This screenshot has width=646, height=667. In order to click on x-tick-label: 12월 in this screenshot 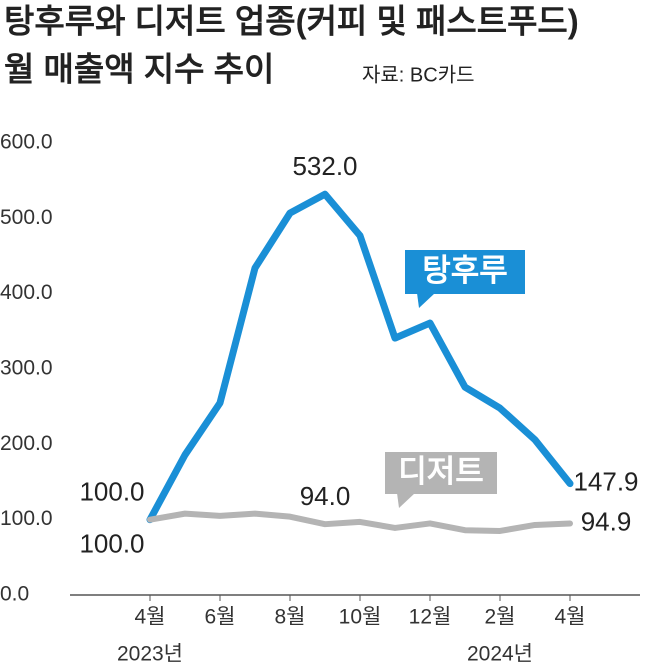, I will do `click(430, 617)`.